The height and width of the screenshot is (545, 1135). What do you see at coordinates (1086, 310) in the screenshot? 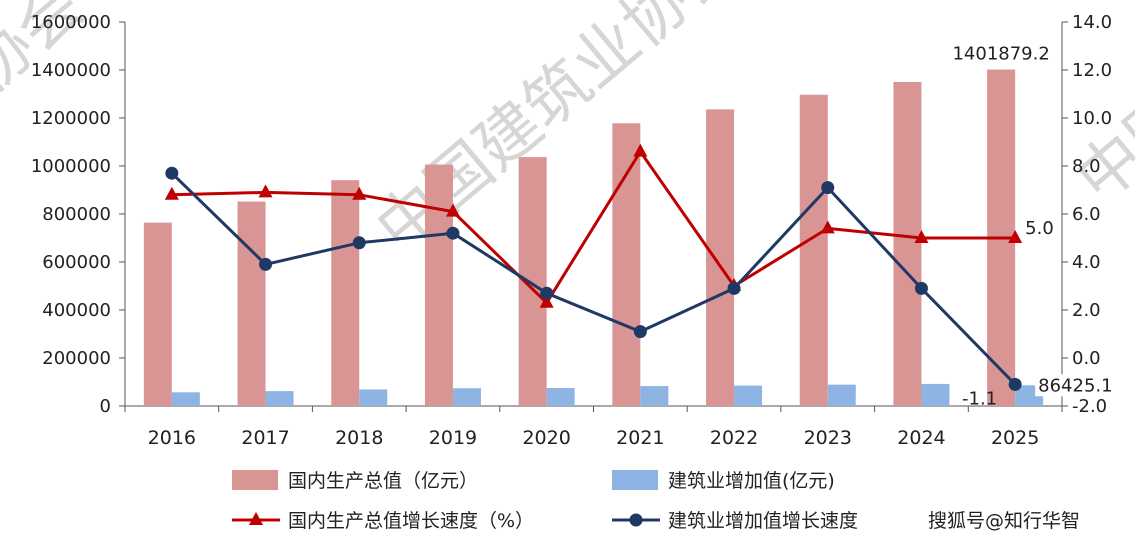
I see `y-right-tick-label: 2.0` at bounding box center [1086, 310].